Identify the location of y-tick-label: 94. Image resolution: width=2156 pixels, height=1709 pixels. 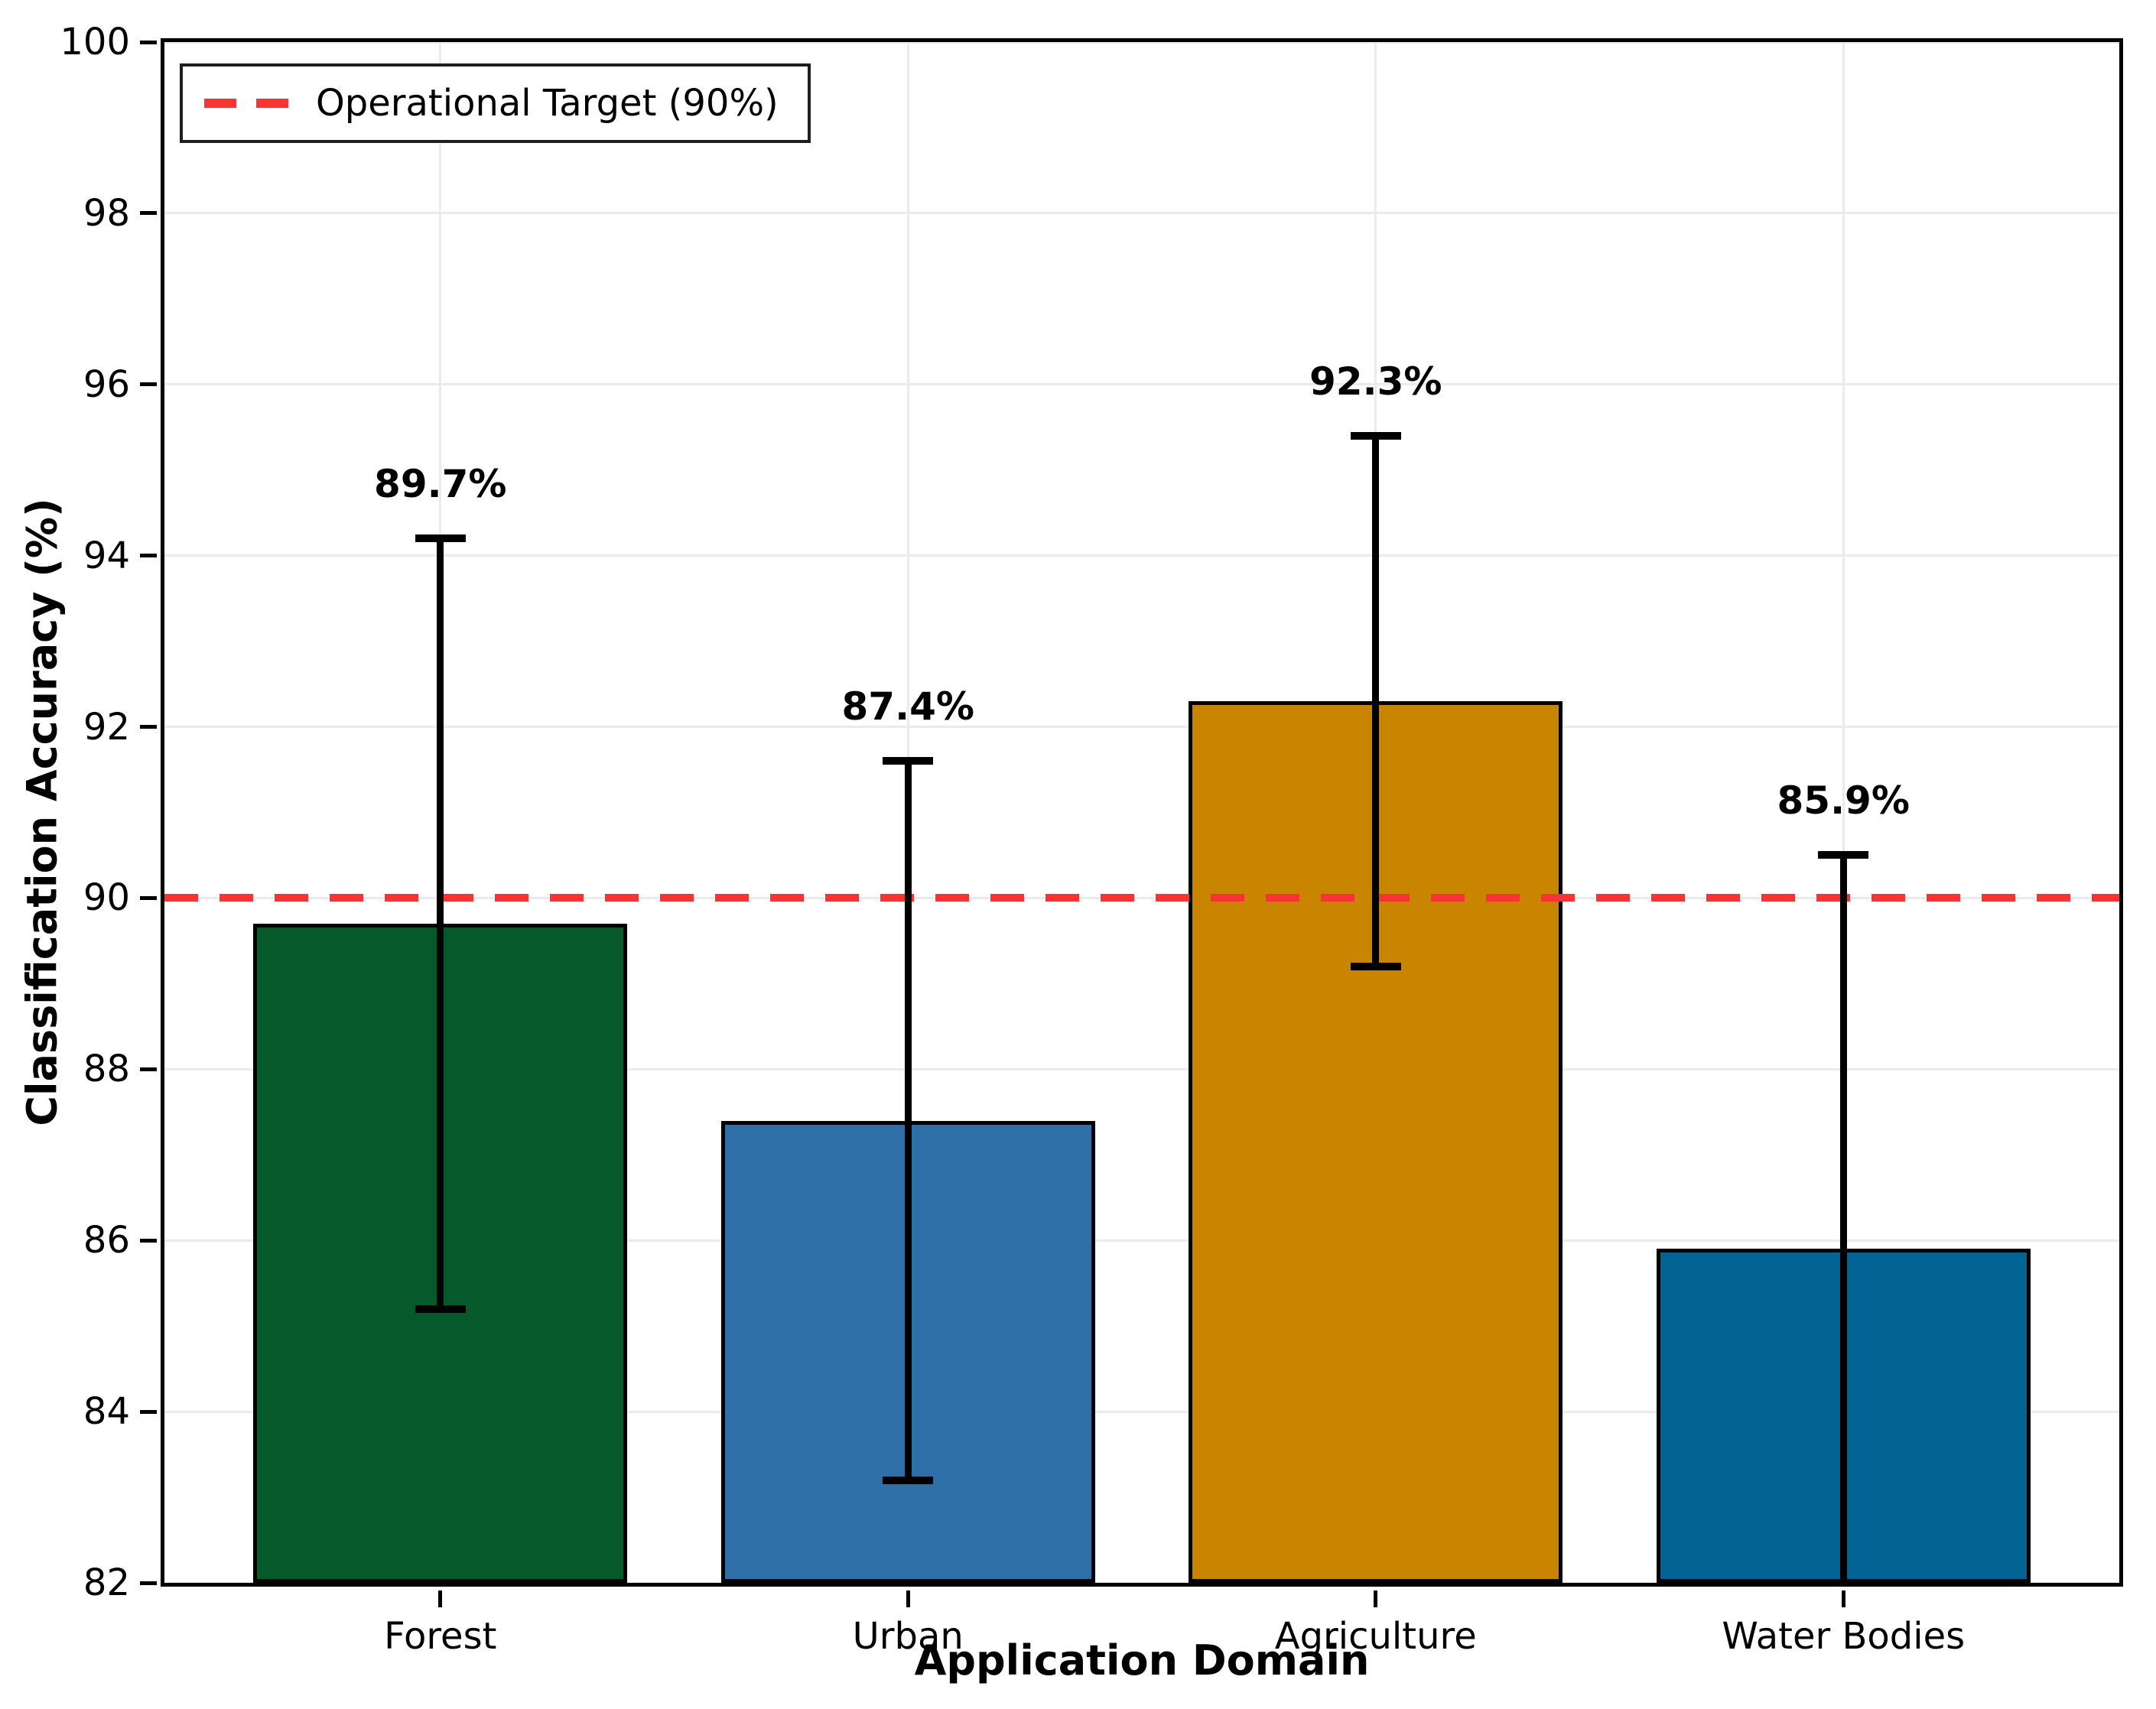
(106, 555).